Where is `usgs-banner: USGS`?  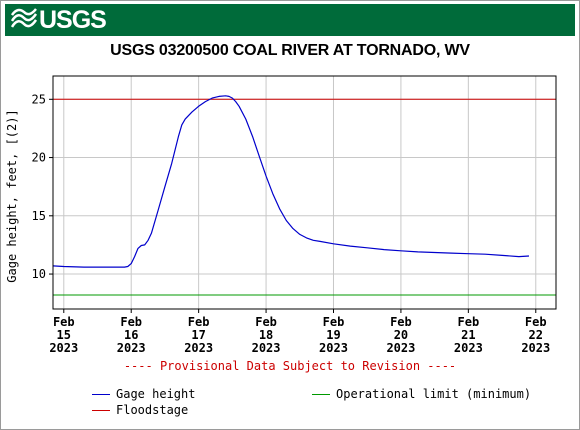 usgs-banner: USGS is located at coordinates (290, 20).